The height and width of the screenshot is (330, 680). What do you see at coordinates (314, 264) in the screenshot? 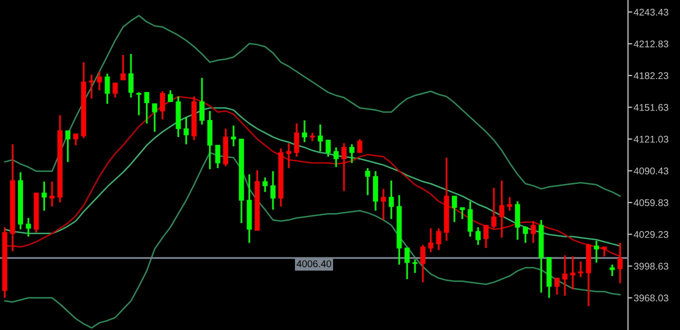
I see `ref-line-label: 4006.40` at bounding box center [314, 264].